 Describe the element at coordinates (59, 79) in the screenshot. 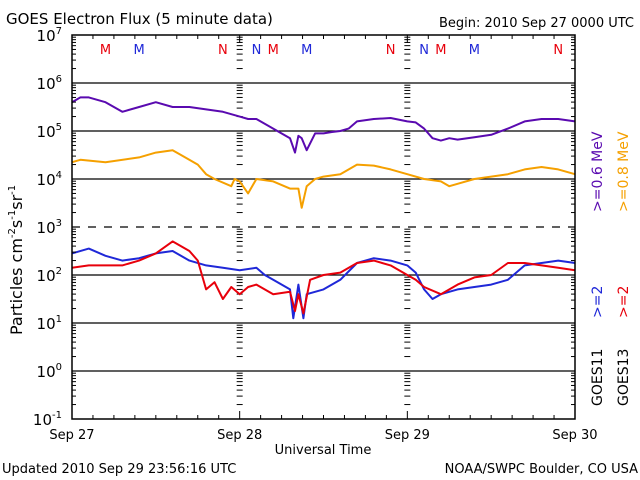

I see `y-tick-exponent: 6` at that location.